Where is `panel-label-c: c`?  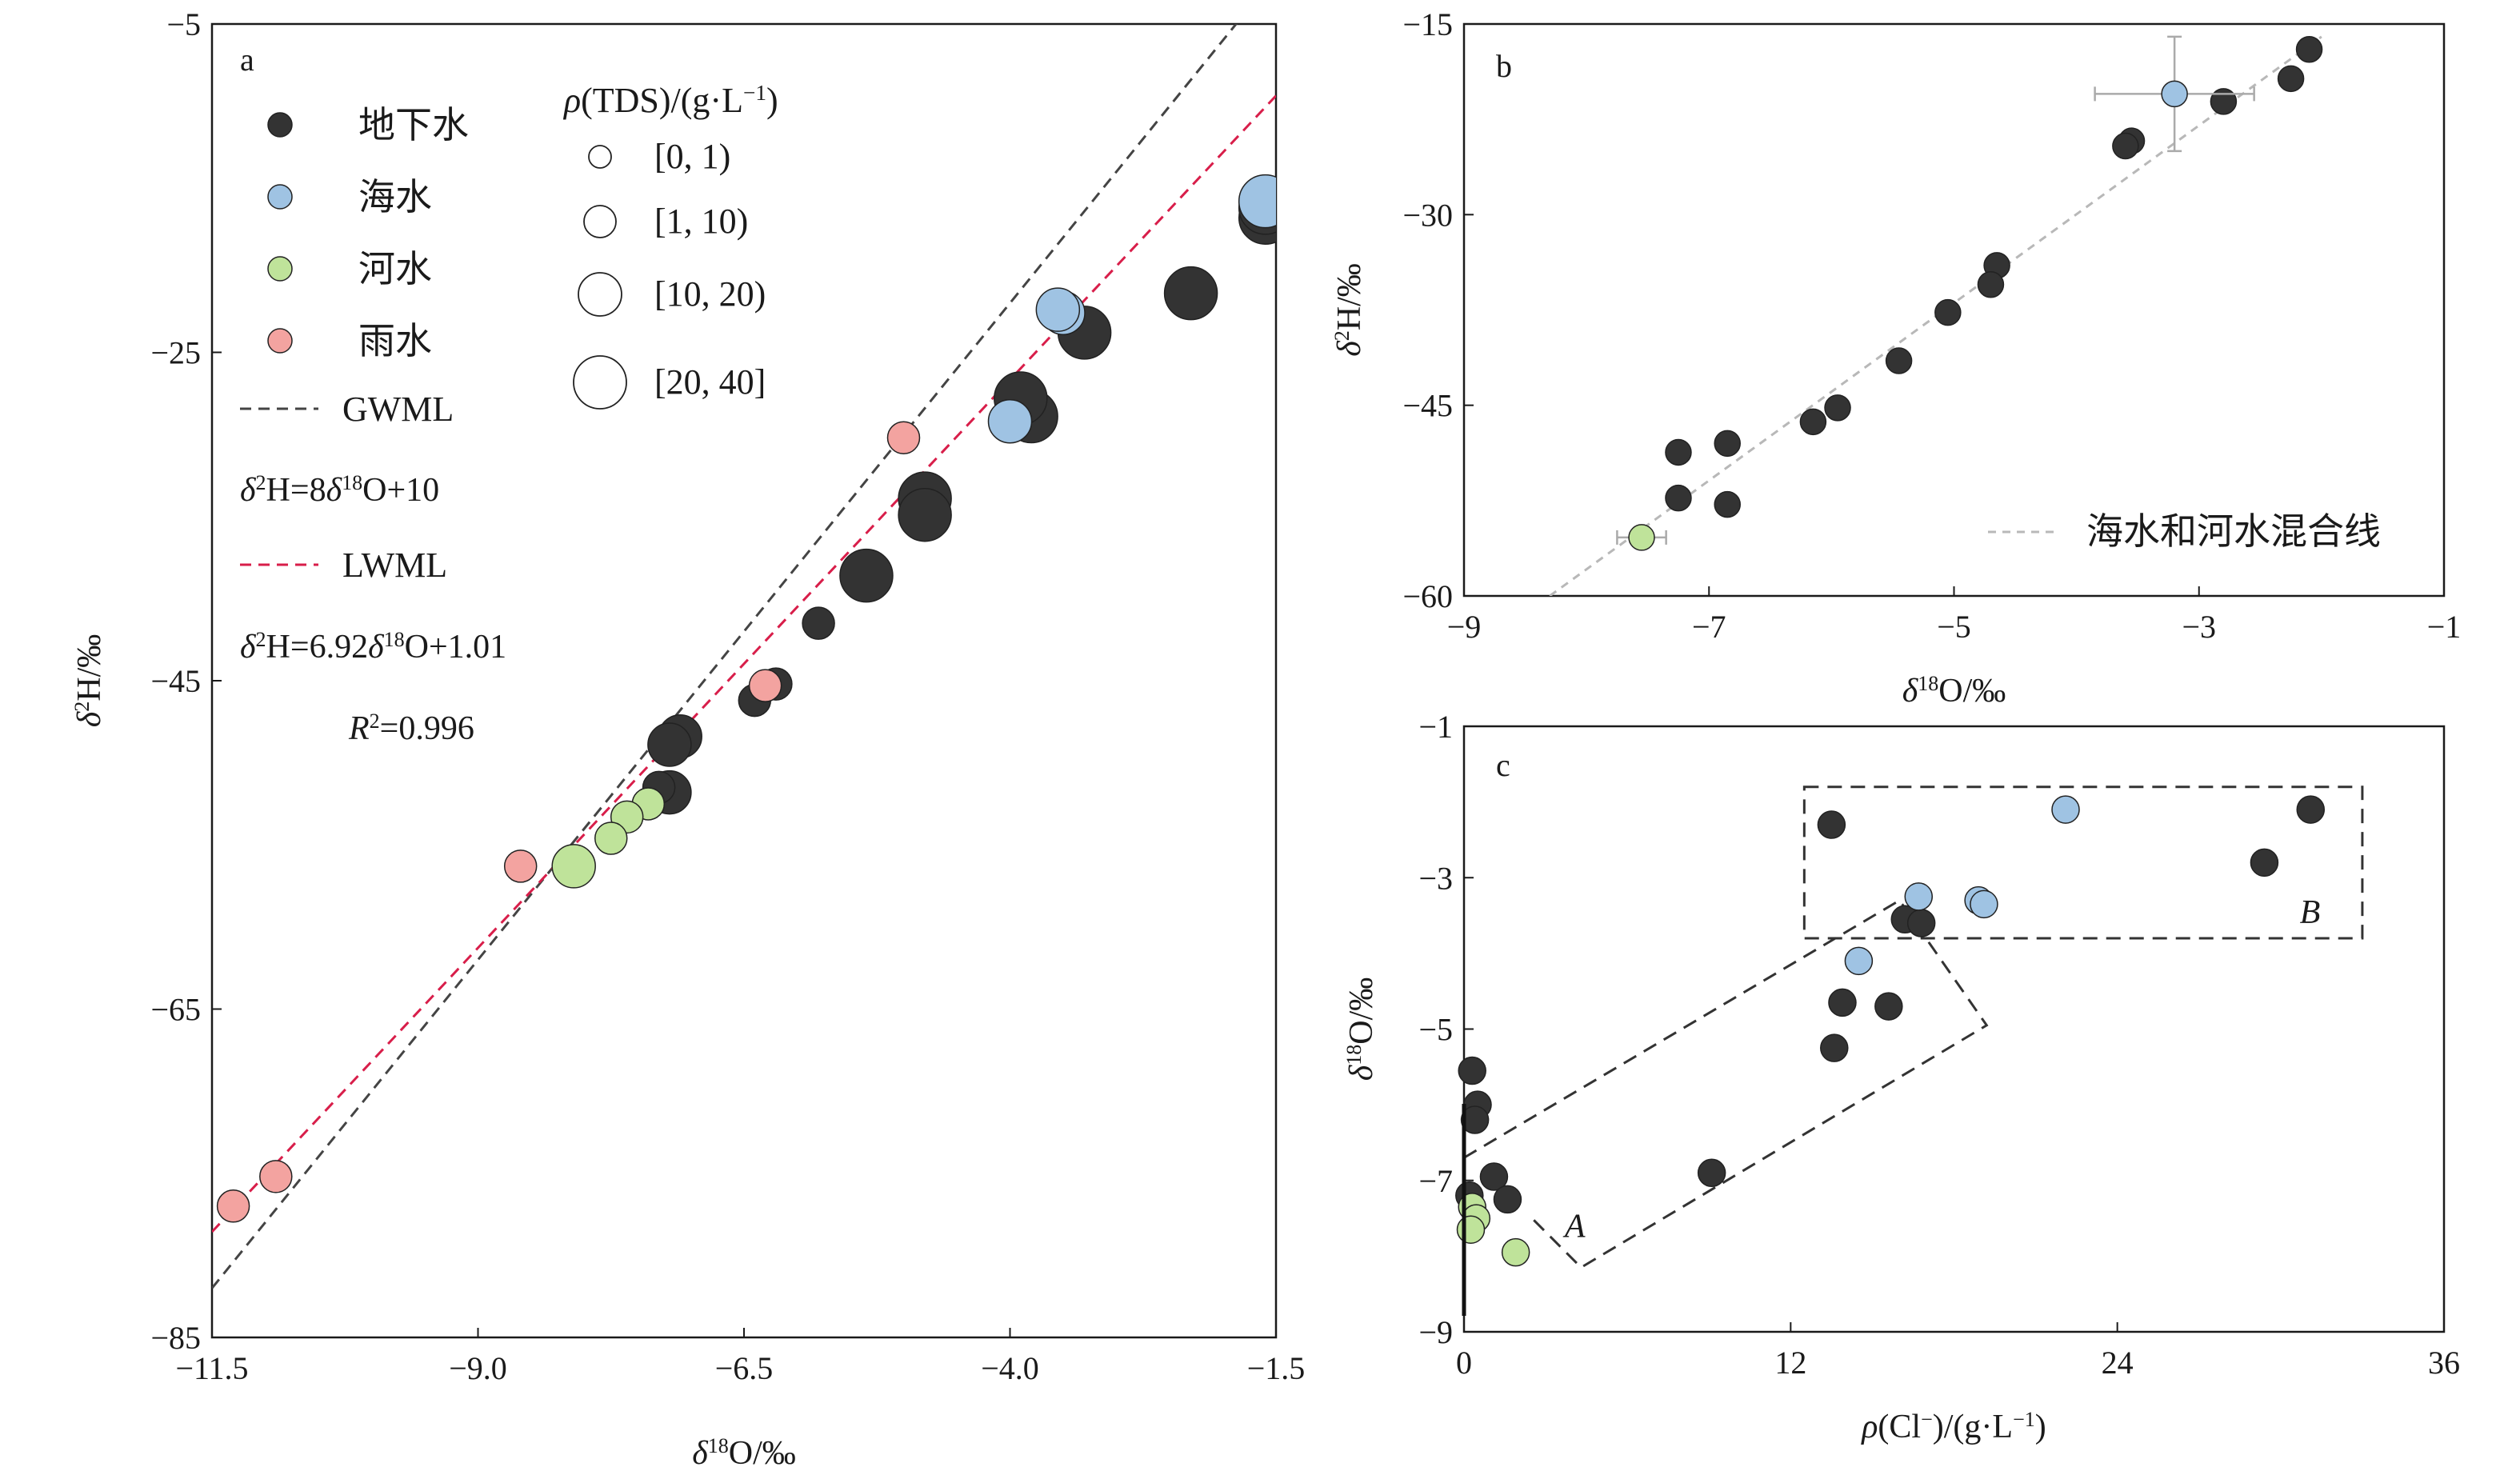 panel-label-c: c is located at coordinates (1503, 765).